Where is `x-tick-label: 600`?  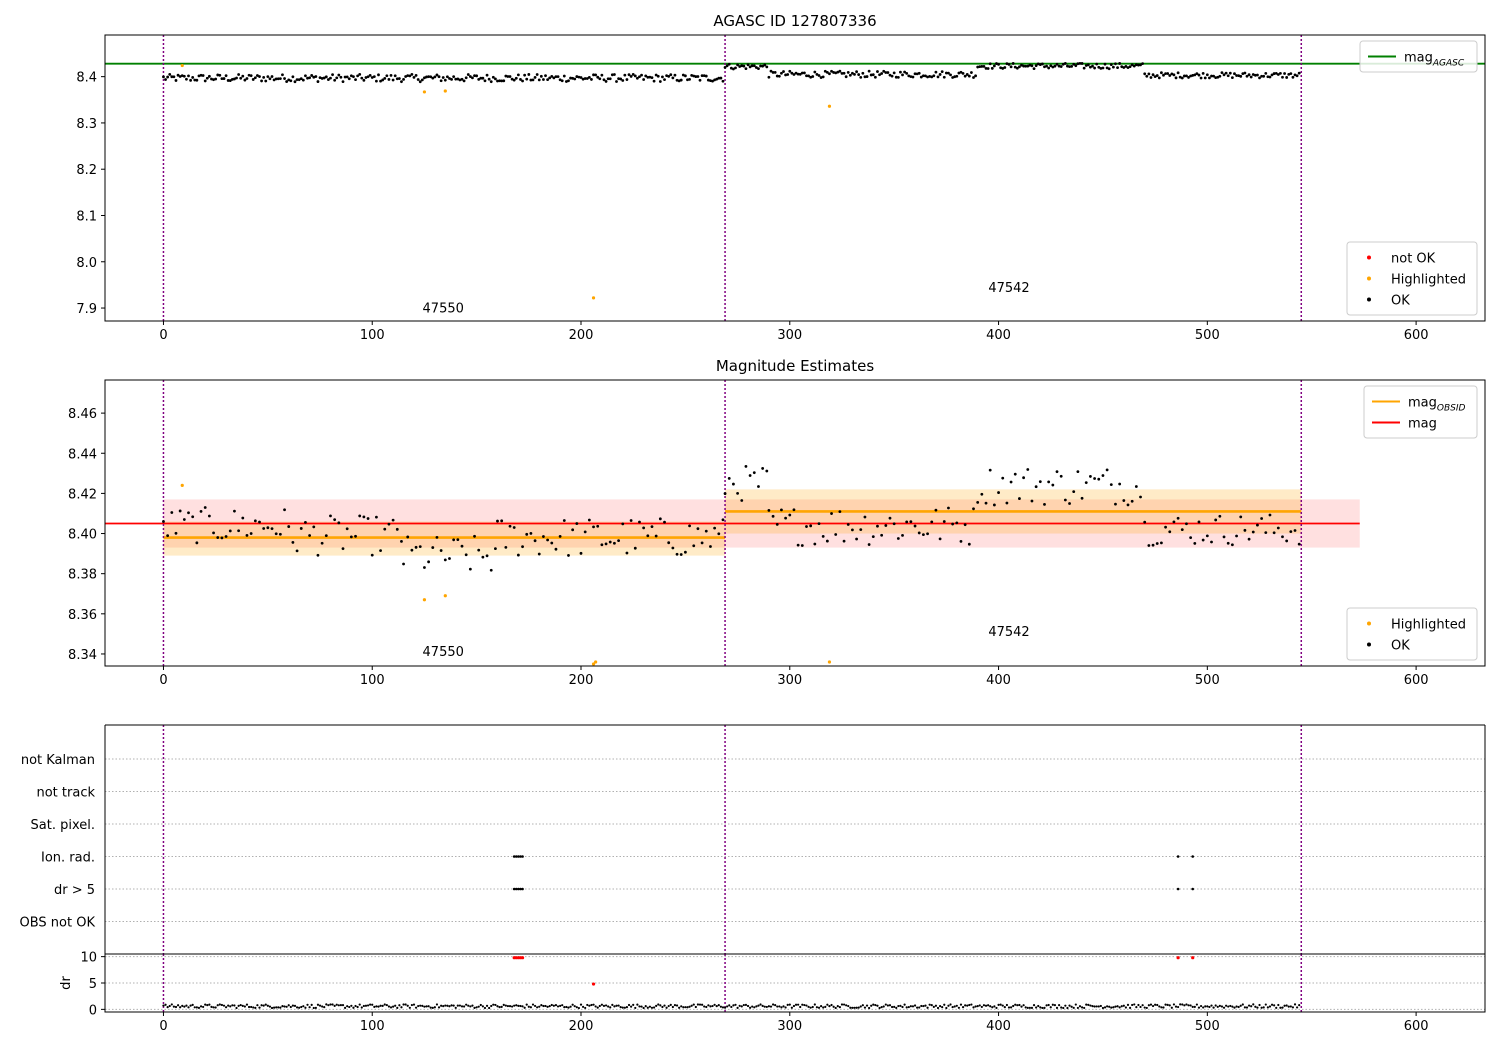 x-tick-label: 600 is located at coordinates (1416, 335).